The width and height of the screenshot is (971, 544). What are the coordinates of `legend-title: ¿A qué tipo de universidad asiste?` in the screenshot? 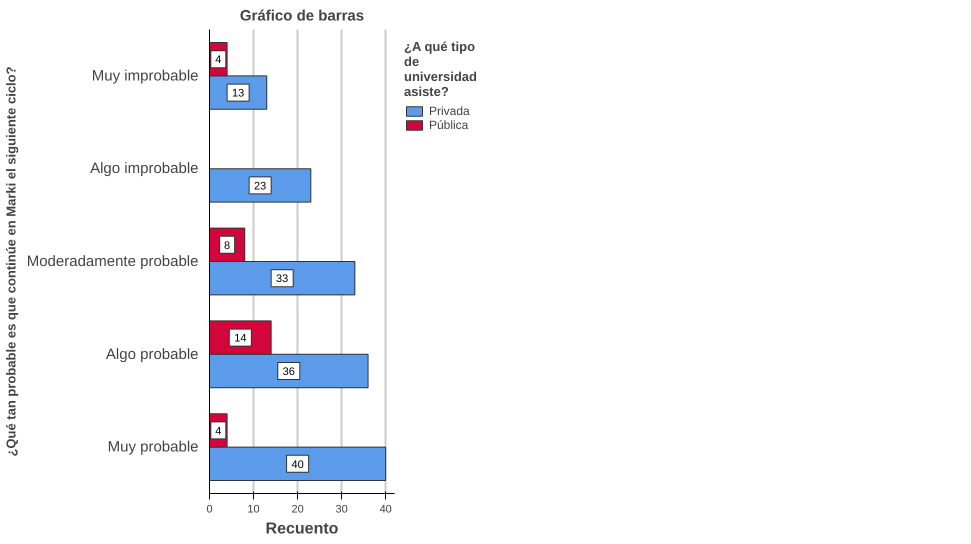 It's located at (440, 69).